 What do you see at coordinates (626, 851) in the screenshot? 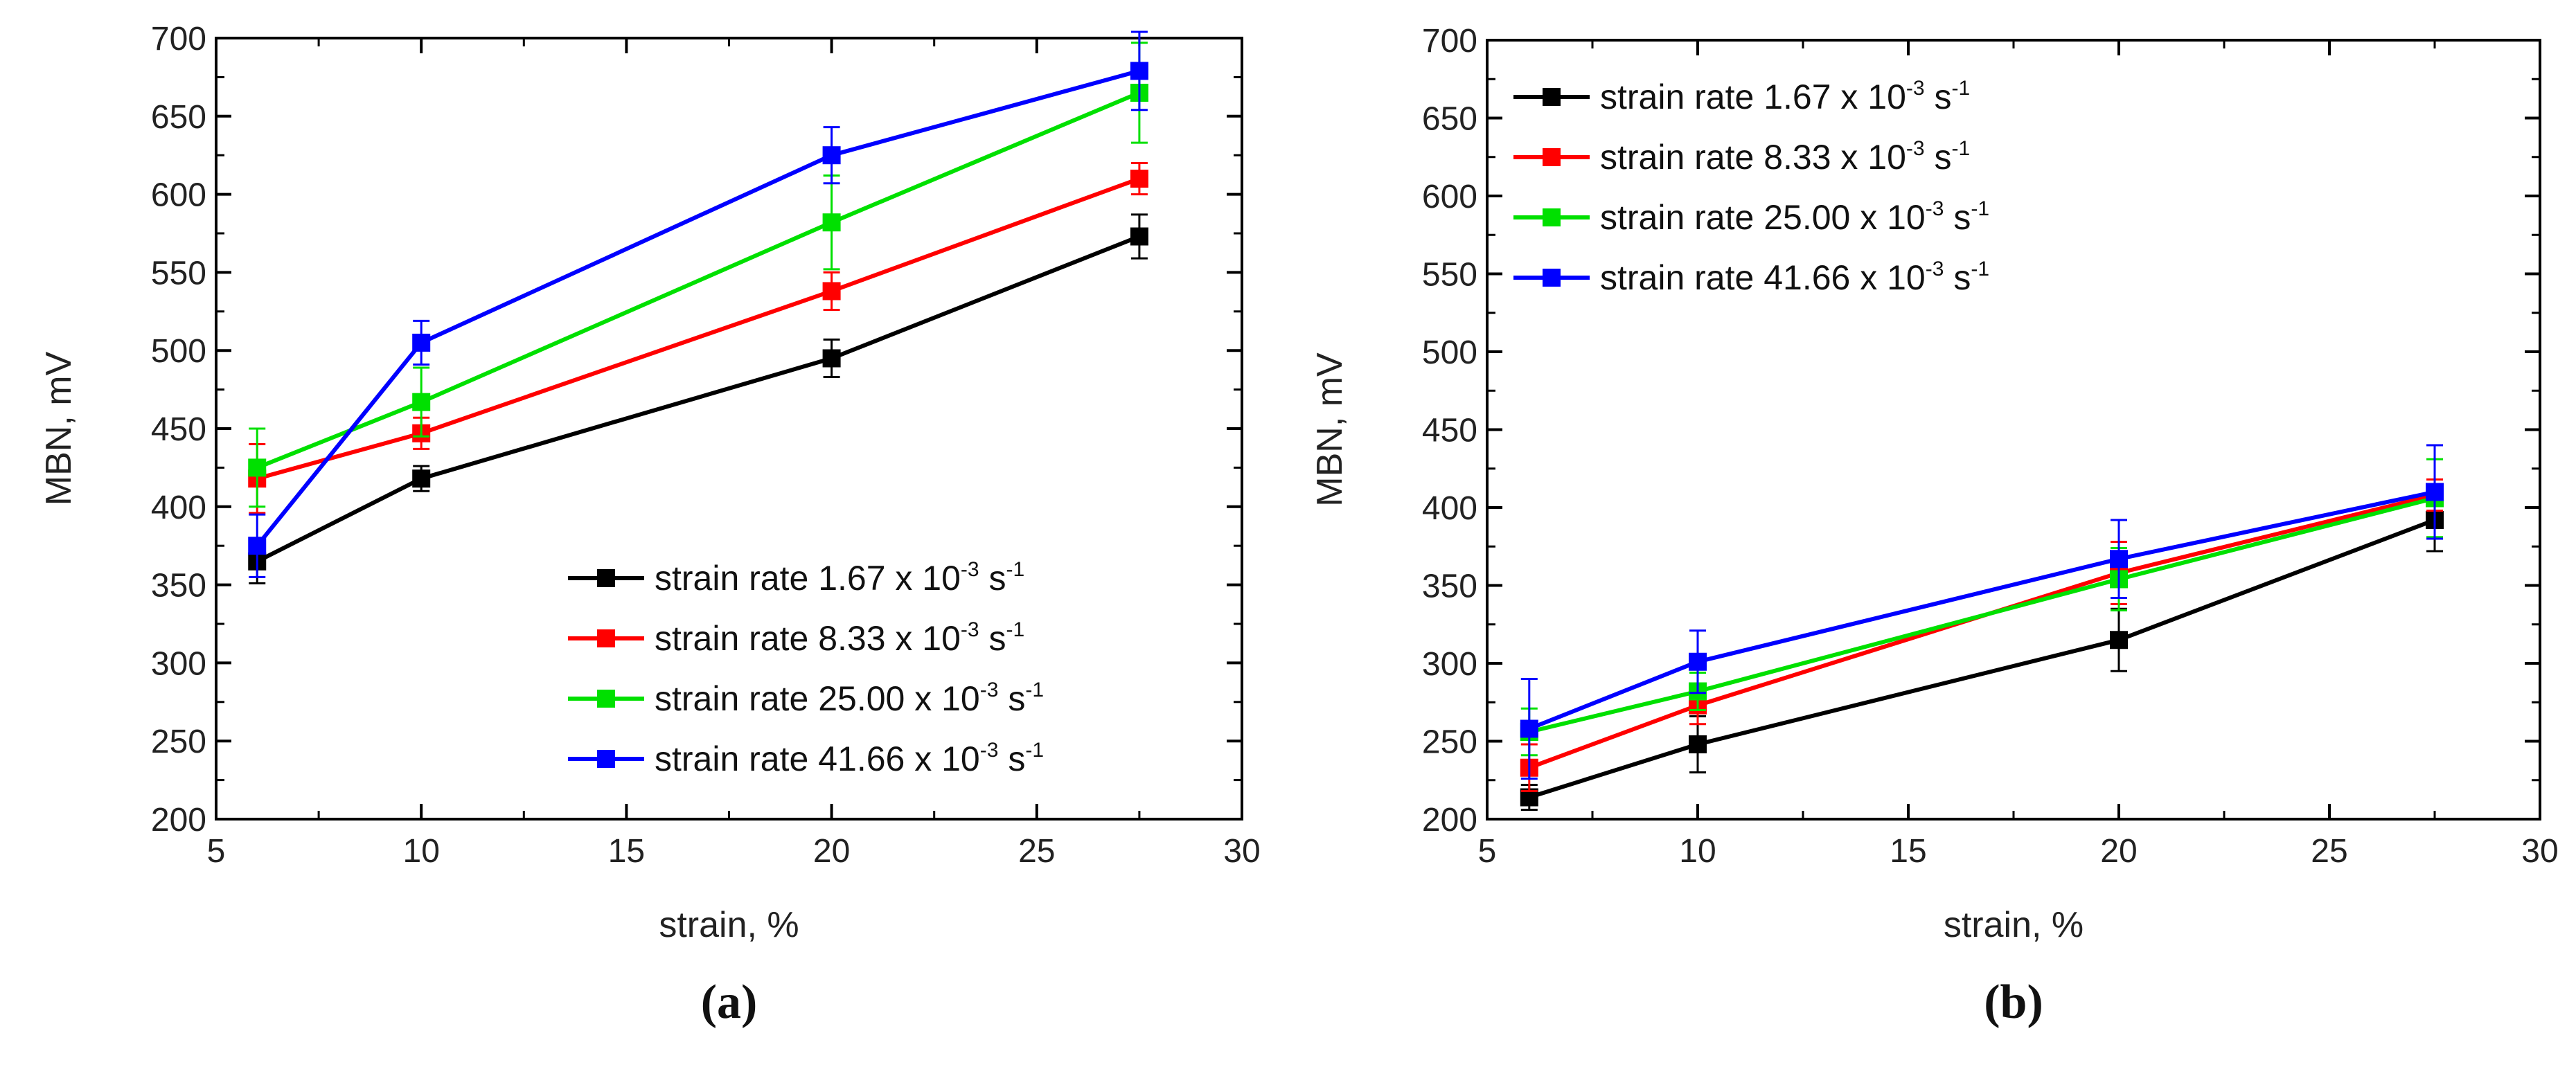
I see `chart0-x-tick-label: 15` at bounding box center [626, 851].